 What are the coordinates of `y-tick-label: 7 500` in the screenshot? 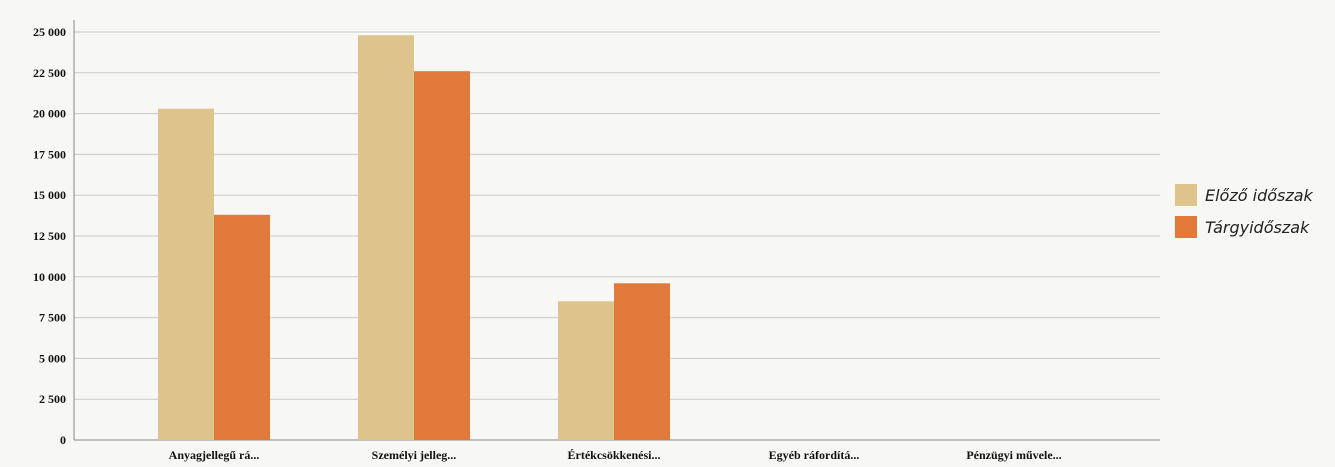 It's located at (52, 318).